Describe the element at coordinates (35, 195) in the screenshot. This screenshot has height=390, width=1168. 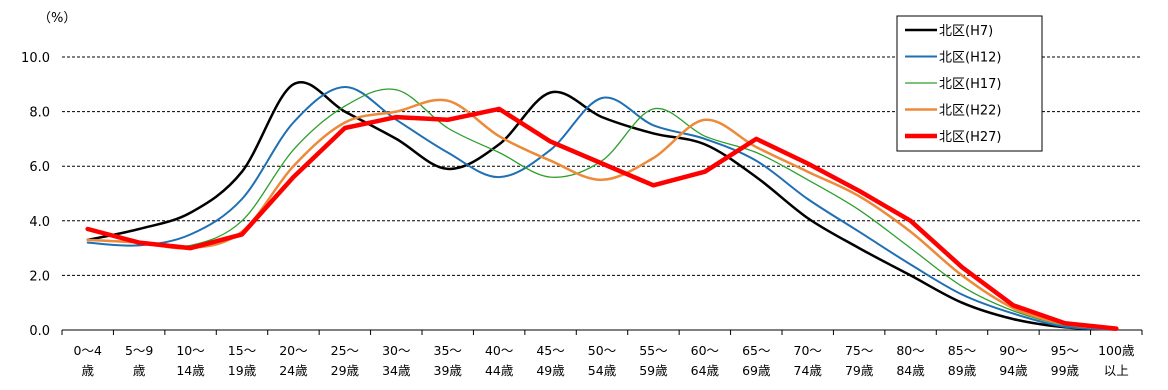
I see `y-axis-ticks: 0.0 2.0 4.0 6.0 8.0 10.0` at that location.